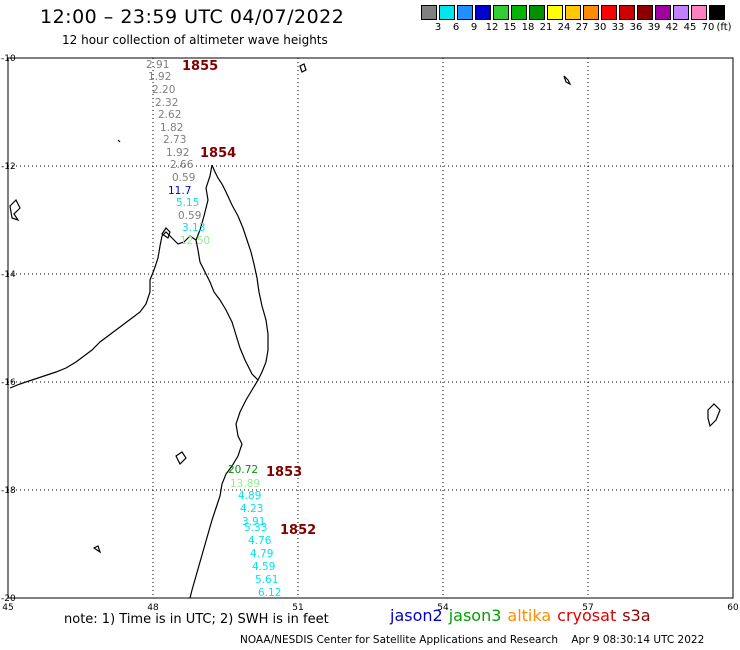  What do you see at coordinates (528, 27) in the screenshot?
I see `scale-label: 18` at bounding box center [528, 27].